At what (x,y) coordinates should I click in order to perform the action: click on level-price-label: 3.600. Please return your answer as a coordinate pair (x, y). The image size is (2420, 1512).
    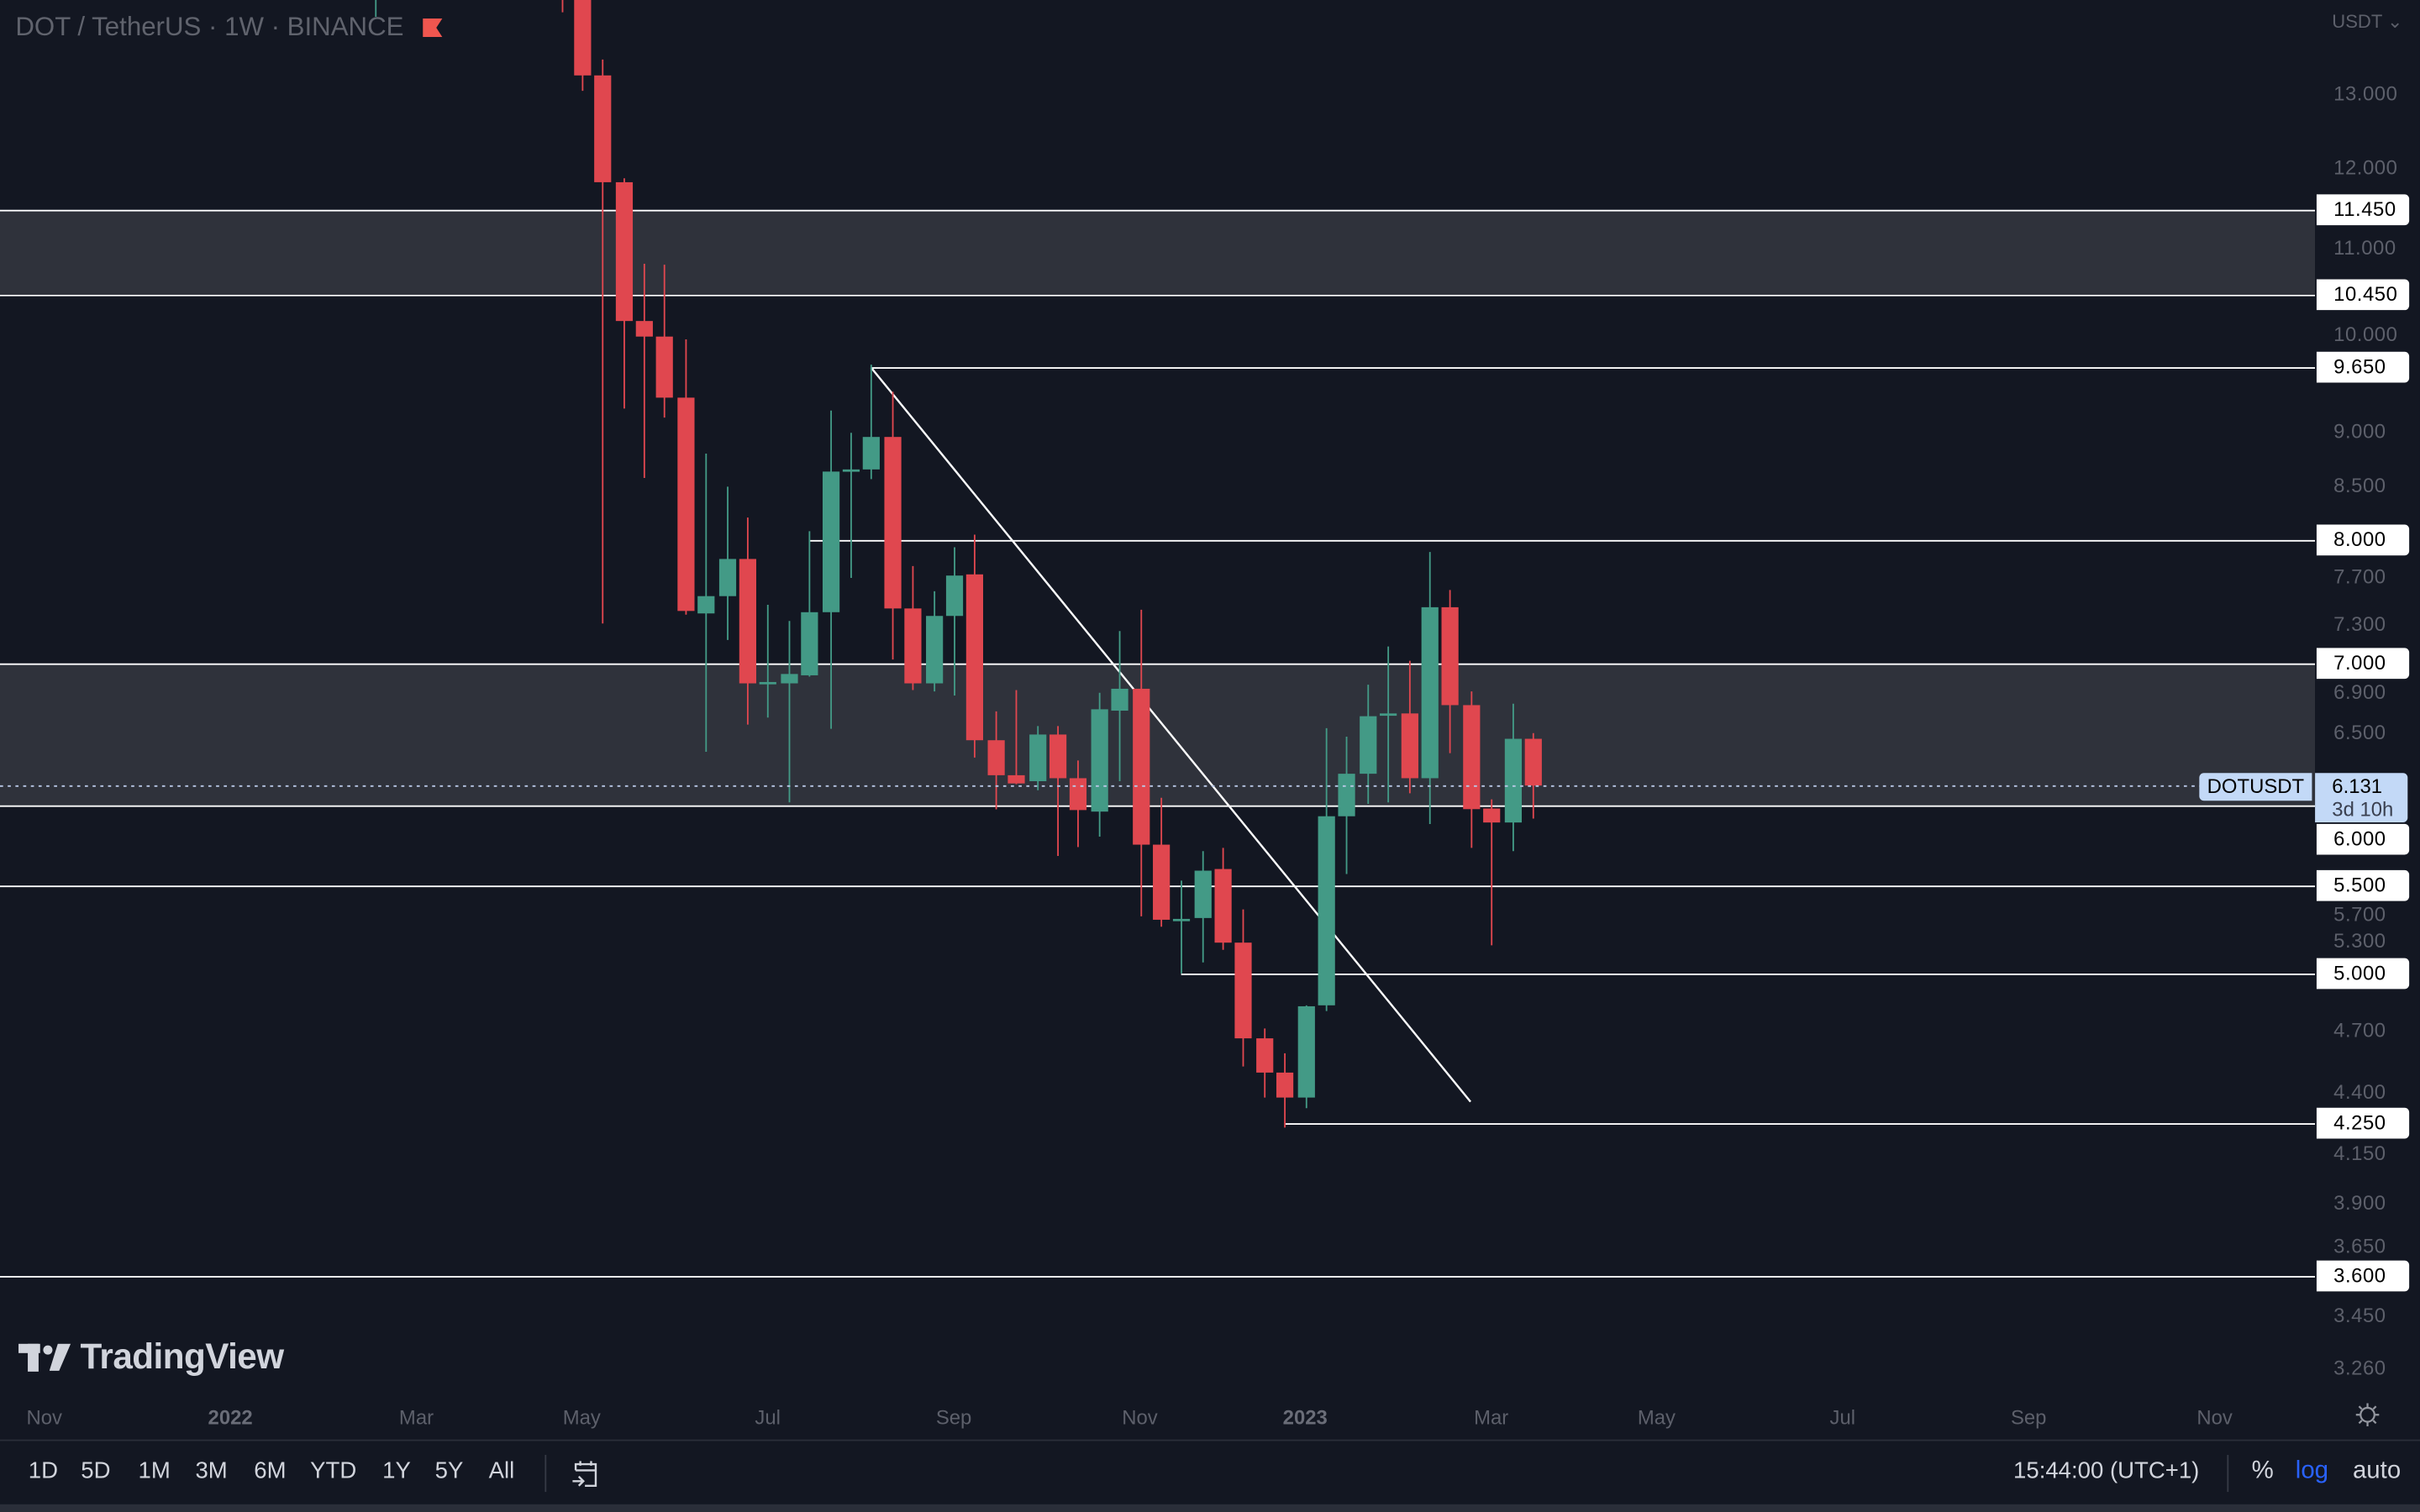
    Looking at the image, I should click on (2363, 1276).